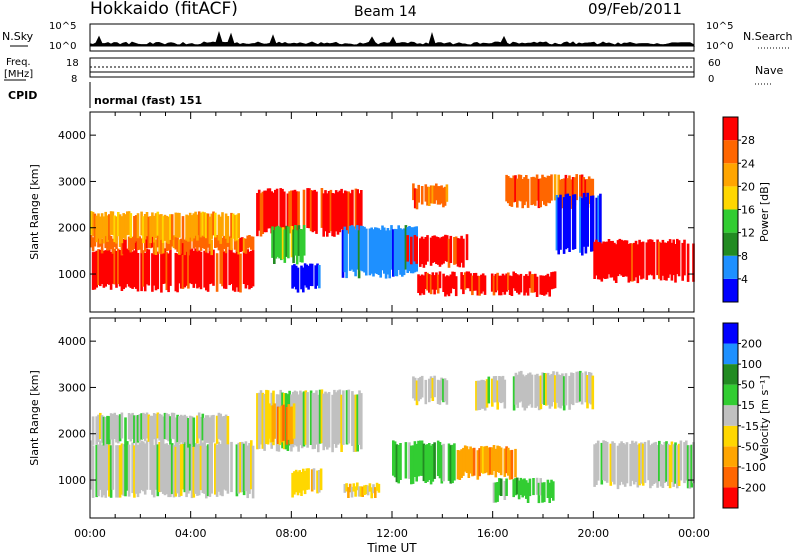 The image size is (800, 554). What do you see at coordinates (397, 36) in the screenshot?
I see `sky-strip: N.Sky 10^5 10^0 10^5 10^0 N.Search` at bounding box center [397, 36].